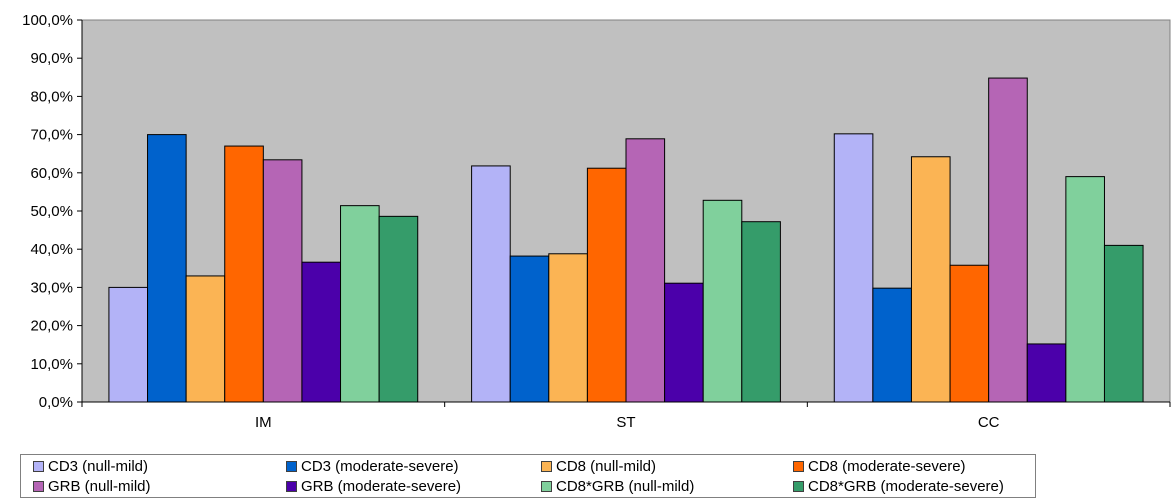  What do you see at coordinates (625, 486) in the screenshot?
I see `legend-label: CD8*GRB (null-mild)` at bounding box center [625, 486].